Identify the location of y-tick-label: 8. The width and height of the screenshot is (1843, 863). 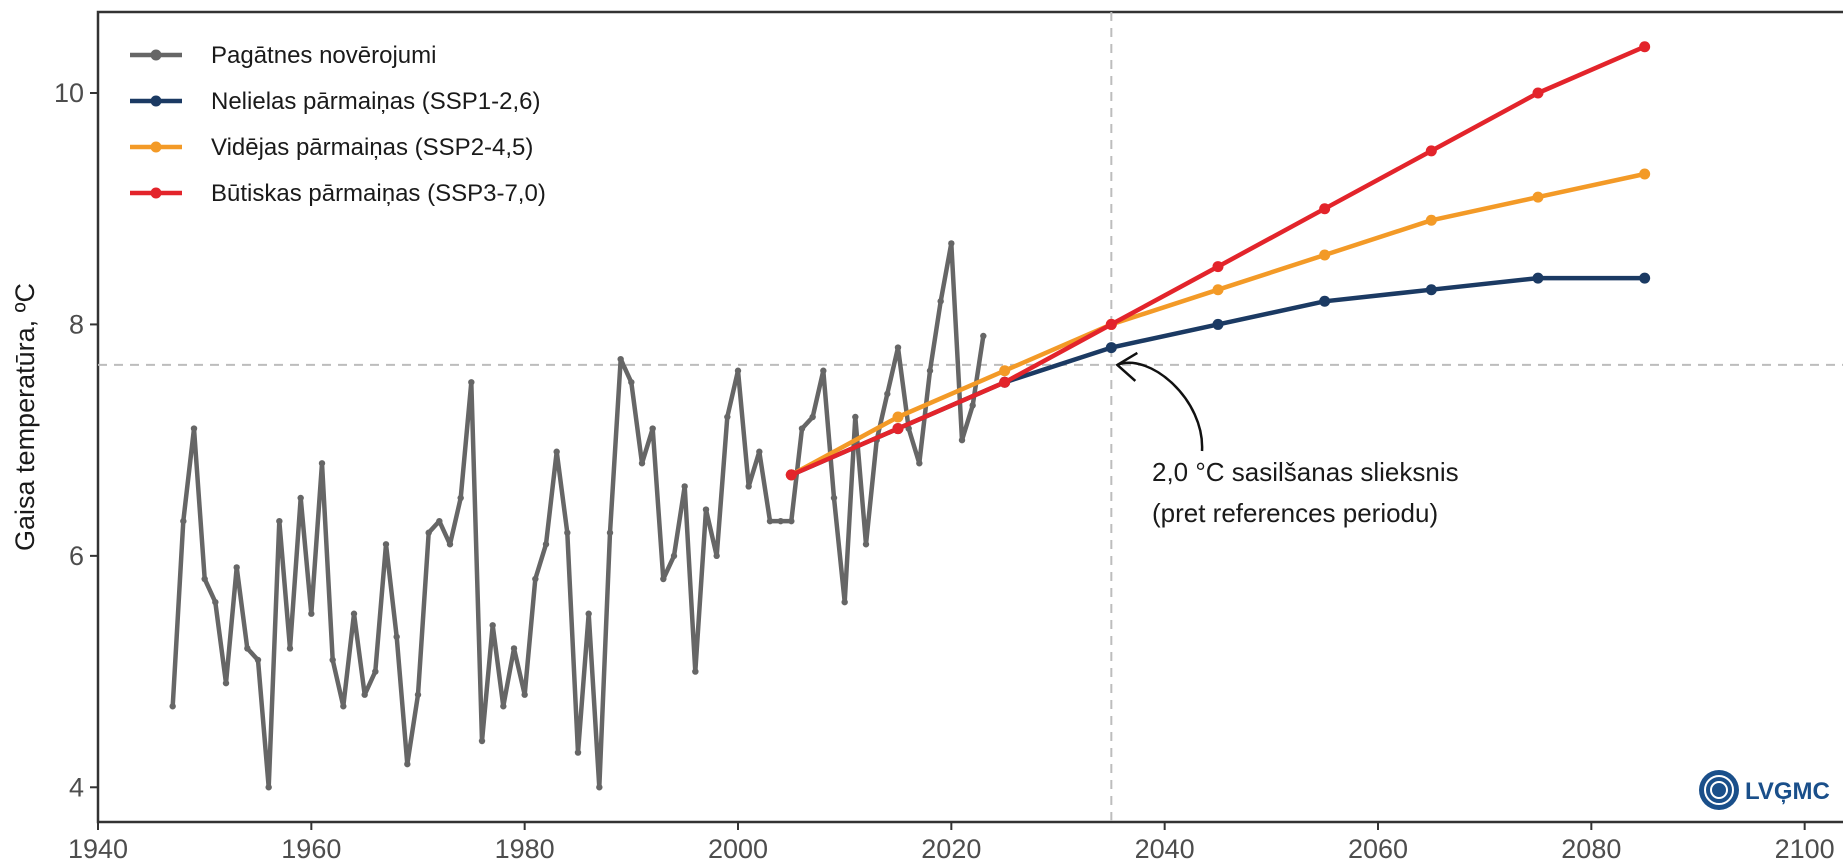
(76, 324).